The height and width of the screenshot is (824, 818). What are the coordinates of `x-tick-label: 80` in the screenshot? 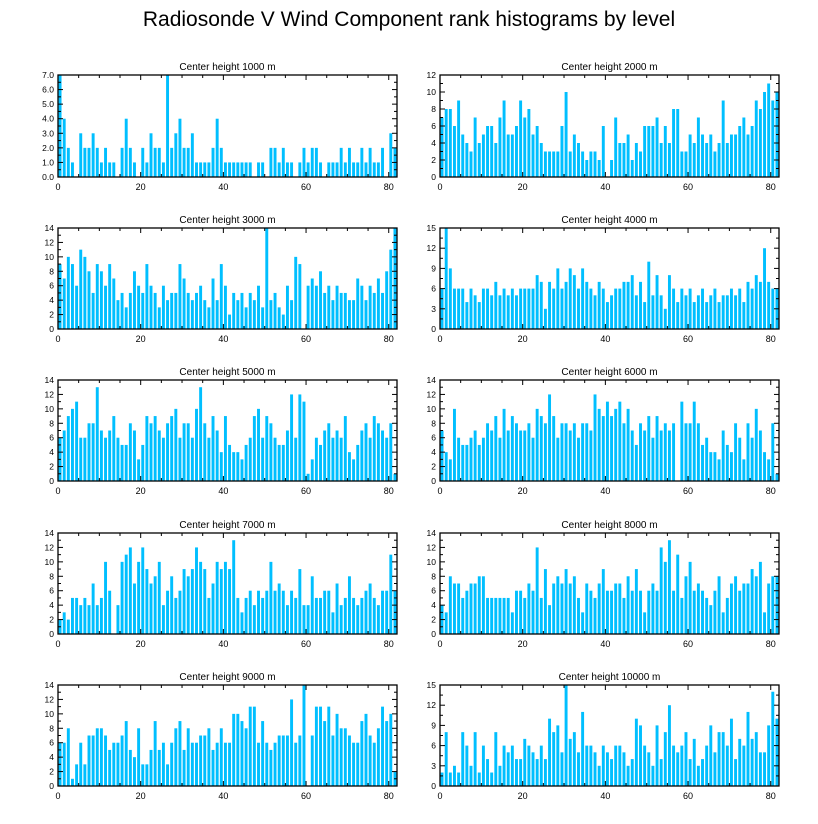 It's located at (389, 187).